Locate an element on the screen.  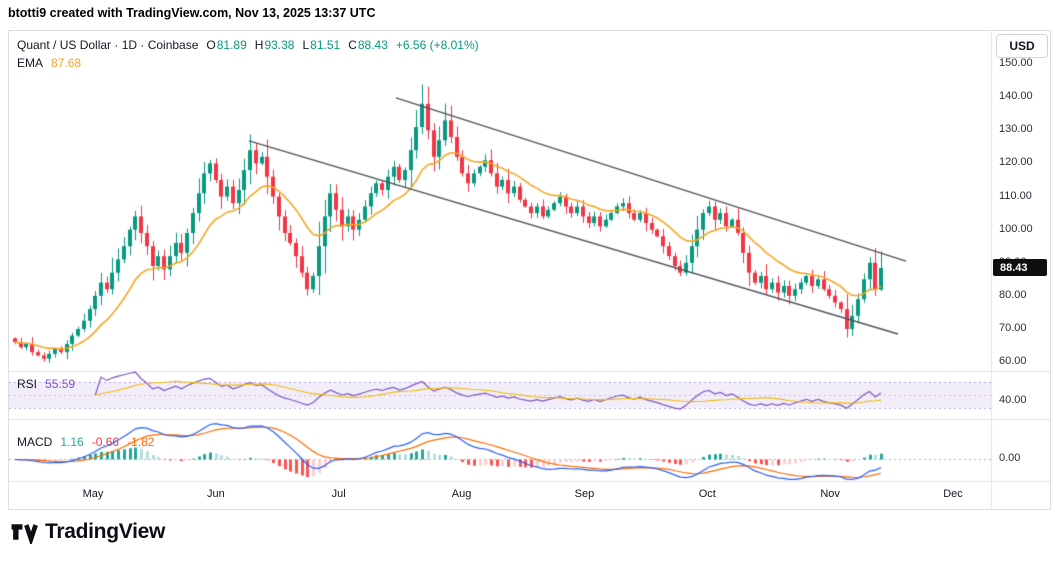
price-axis-label: 120.00 is located at coordinates (1016, 162).